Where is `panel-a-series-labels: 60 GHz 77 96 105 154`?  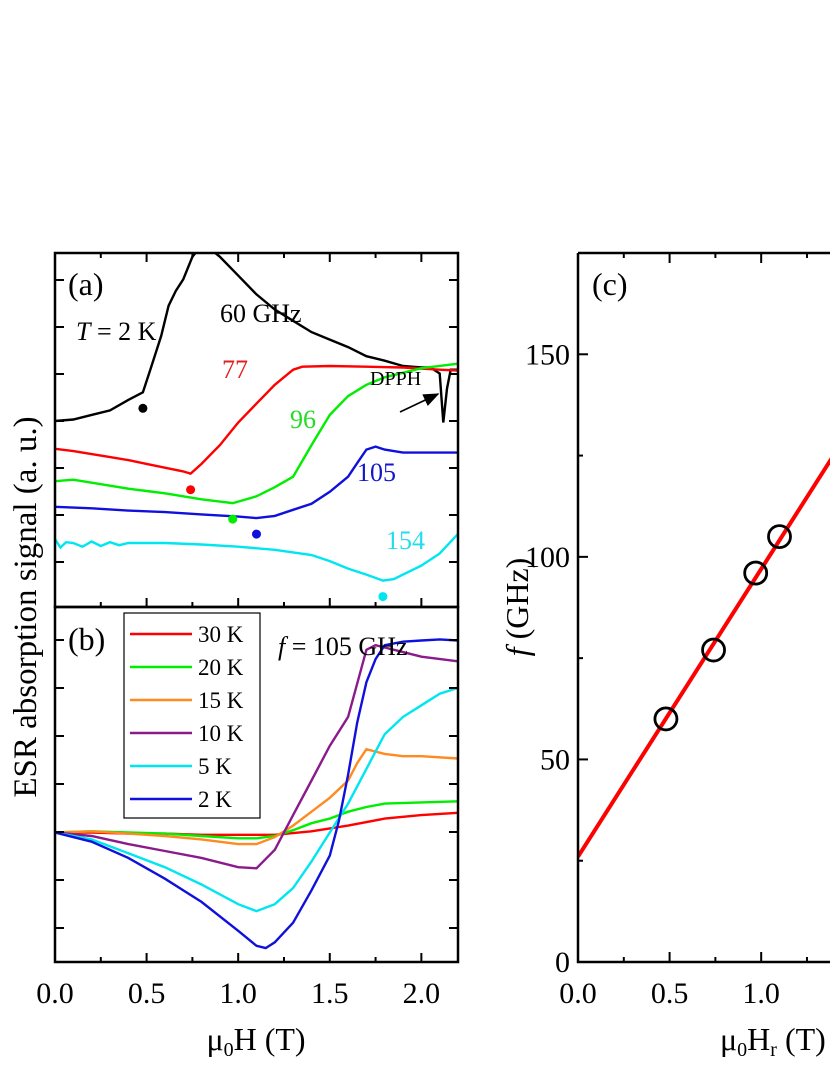 panel-a-series-labels: 60 GHz 77 96 105 154 is located at coordinates (322, 427).